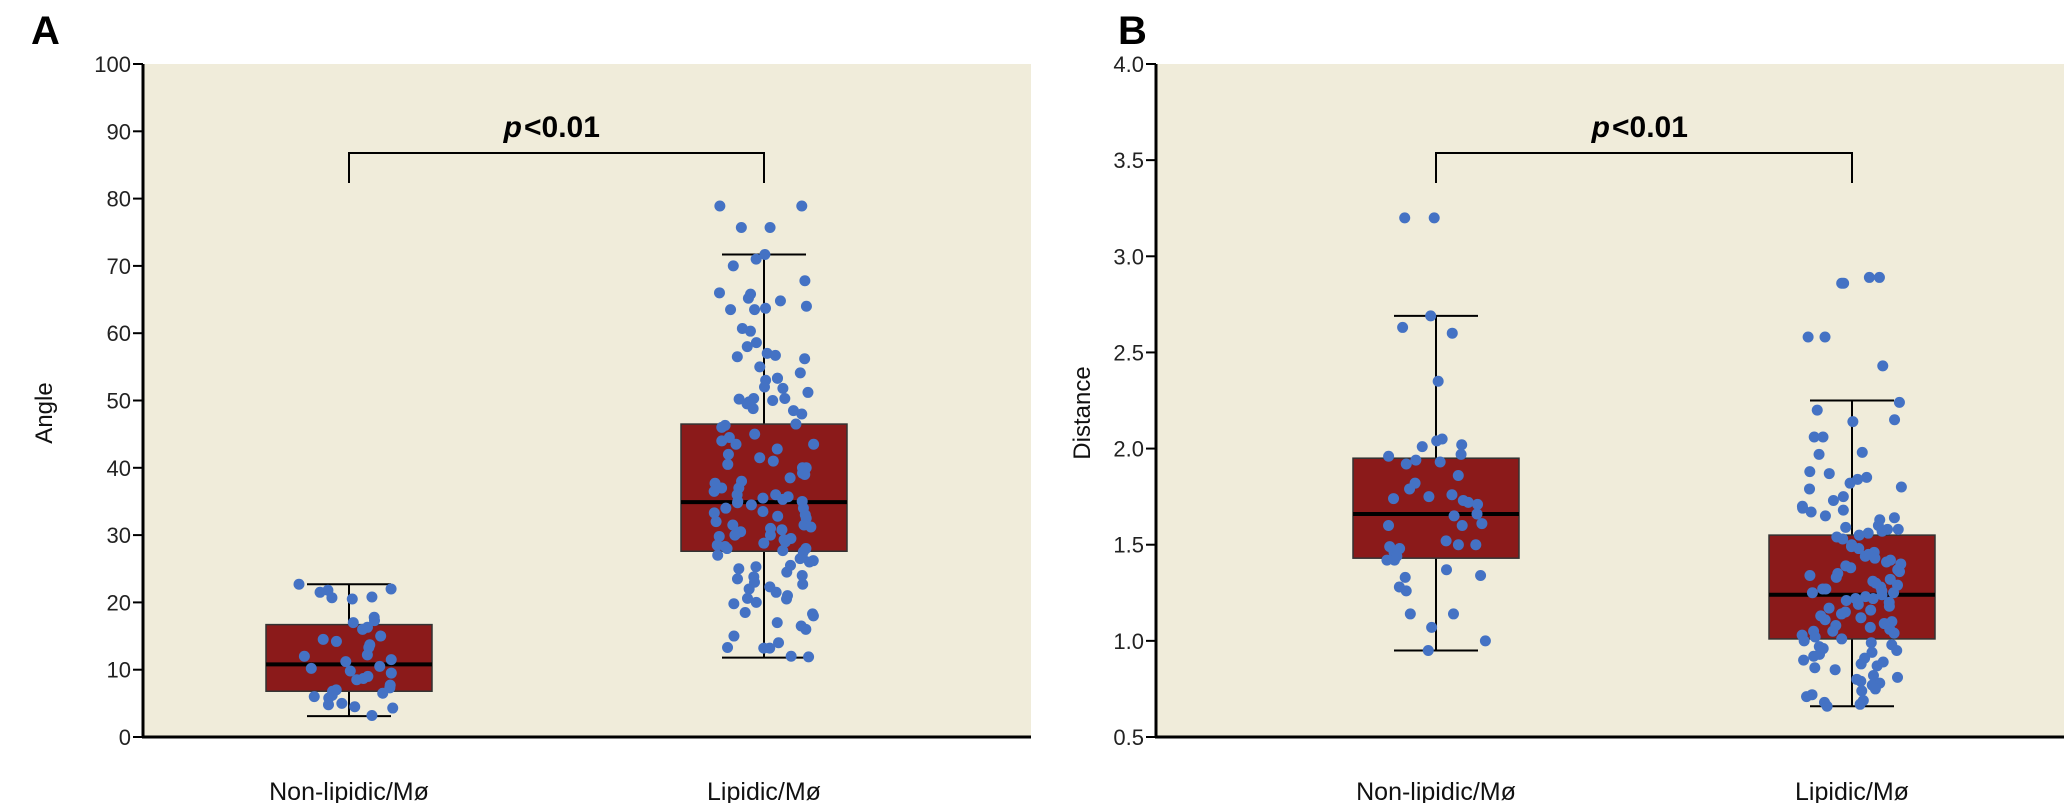 This screenshot has width=2067, height=803. I want to click on y-tick-label: 70, so click(119, 266).